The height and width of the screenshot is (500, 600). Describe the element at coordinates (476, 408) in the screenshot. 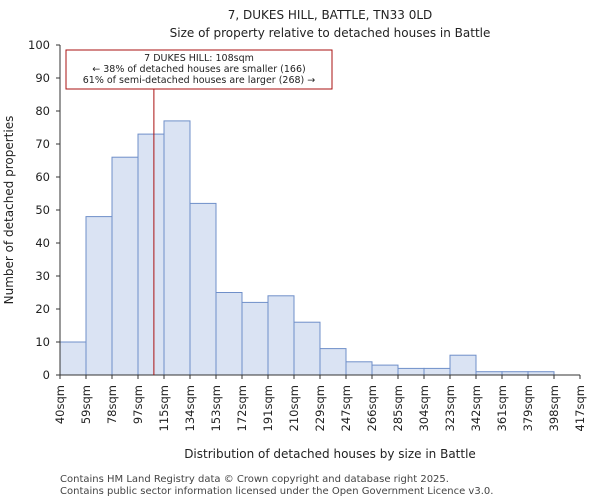

I see `x-tick-label: 342sqm` at that location.